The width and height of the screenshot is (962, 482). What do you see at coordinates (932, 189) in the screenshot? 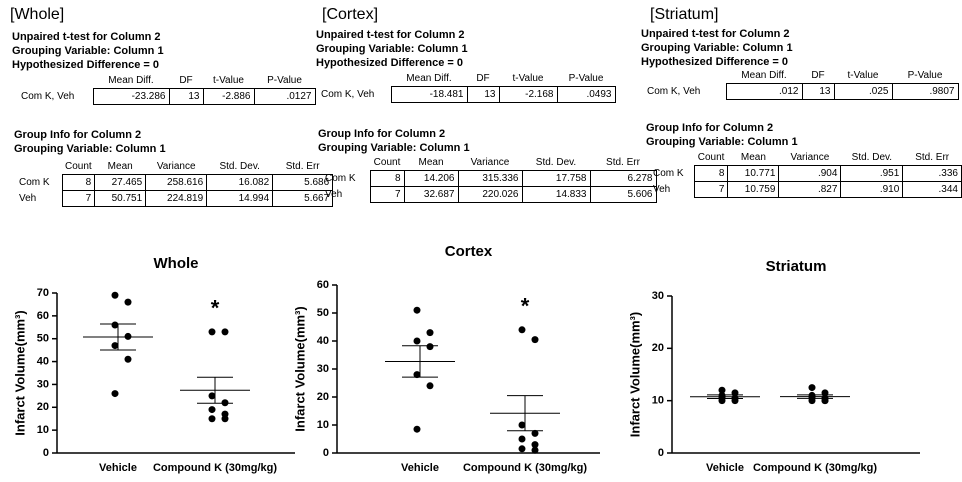
I see `cell: .344` at bounding box center [932, 189].